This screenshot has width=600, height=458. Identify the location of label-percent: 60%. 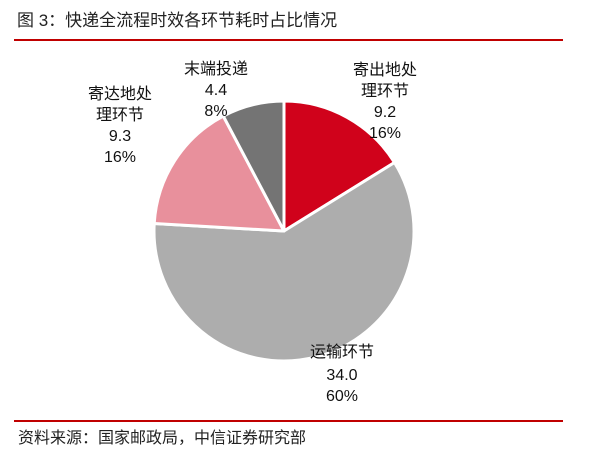
(342, 396).